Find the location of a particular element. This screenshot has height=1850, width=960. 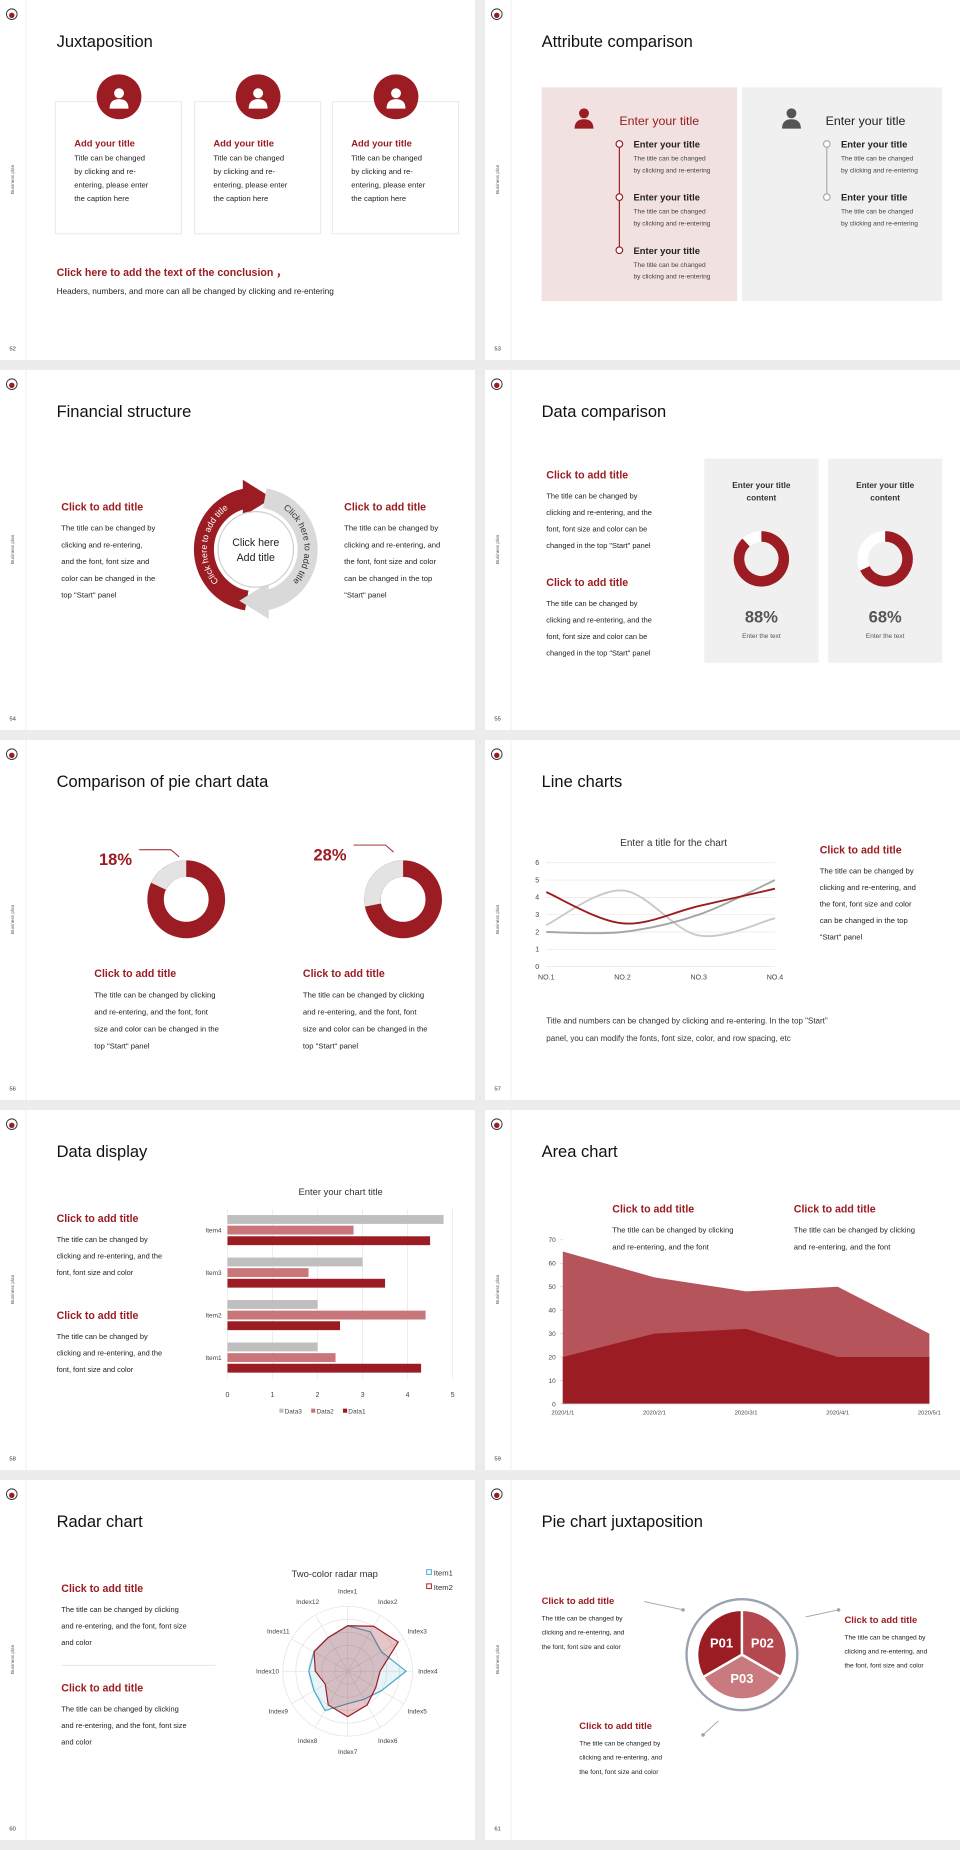

icon-head is located at coordinates (584, 113).